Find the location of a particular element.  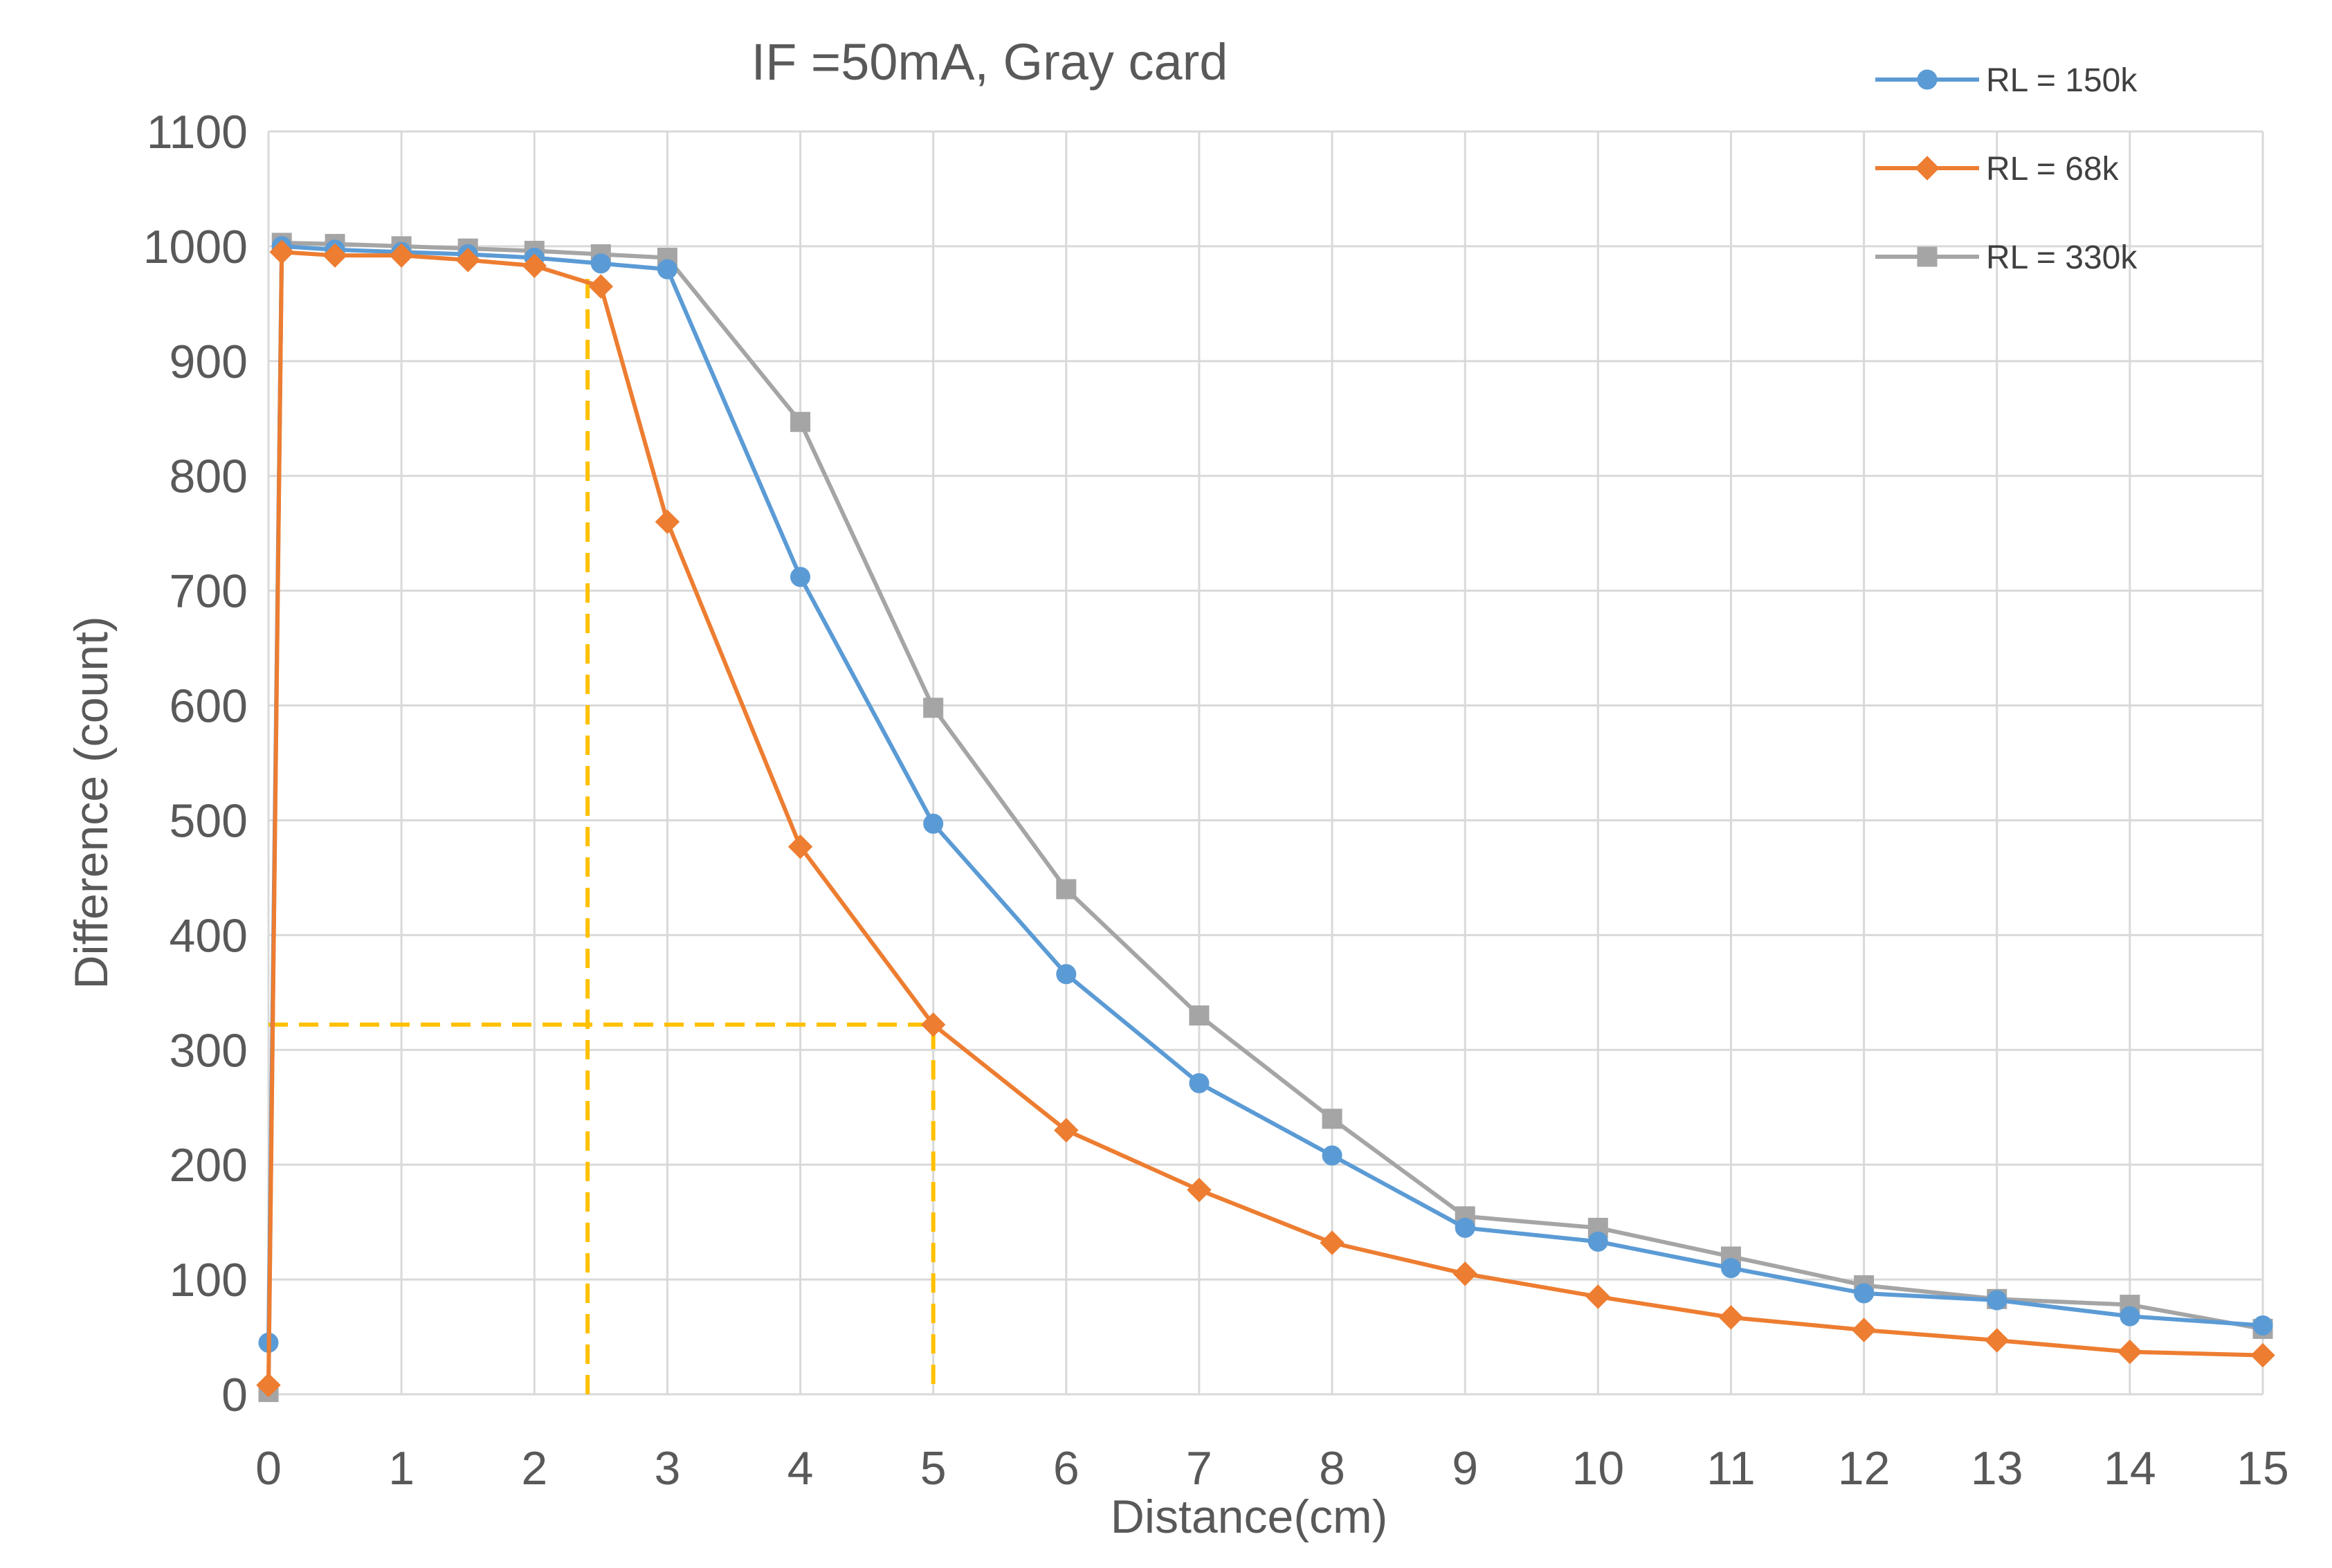

x-tick-label: 3 is located at coordinates (667, 1468).